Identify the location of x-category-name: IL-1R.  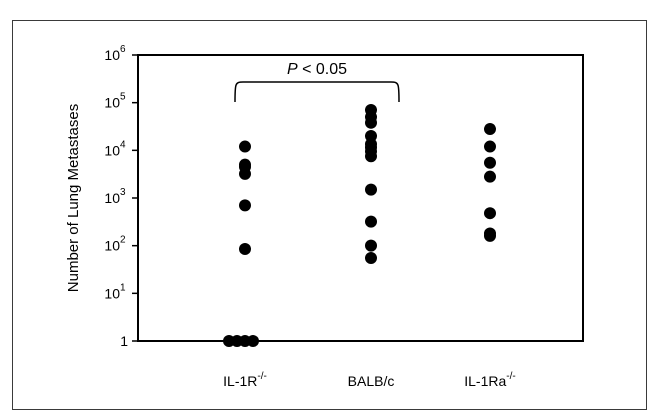
(240, 381).